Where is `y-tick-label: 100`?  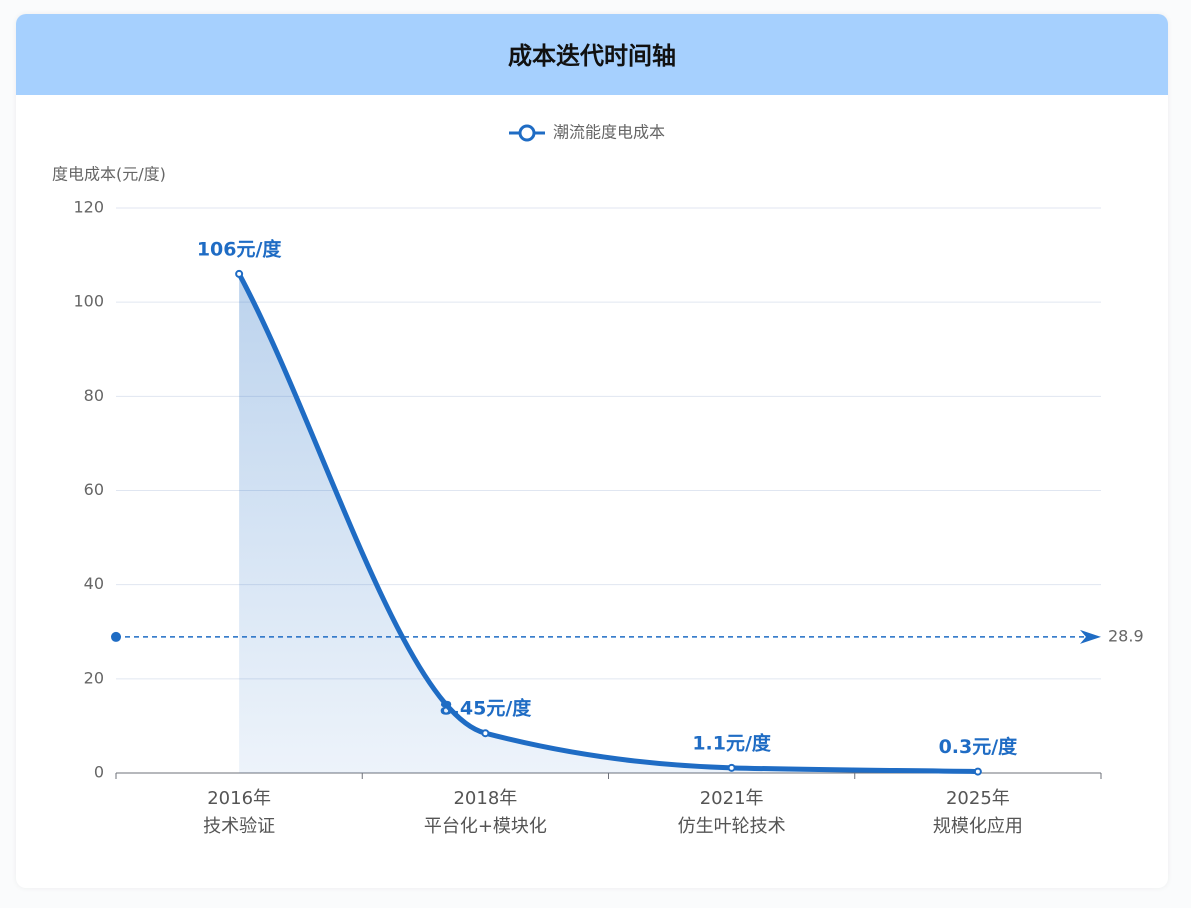
y-tick-label: 100 is located at coordinates (88, 301).